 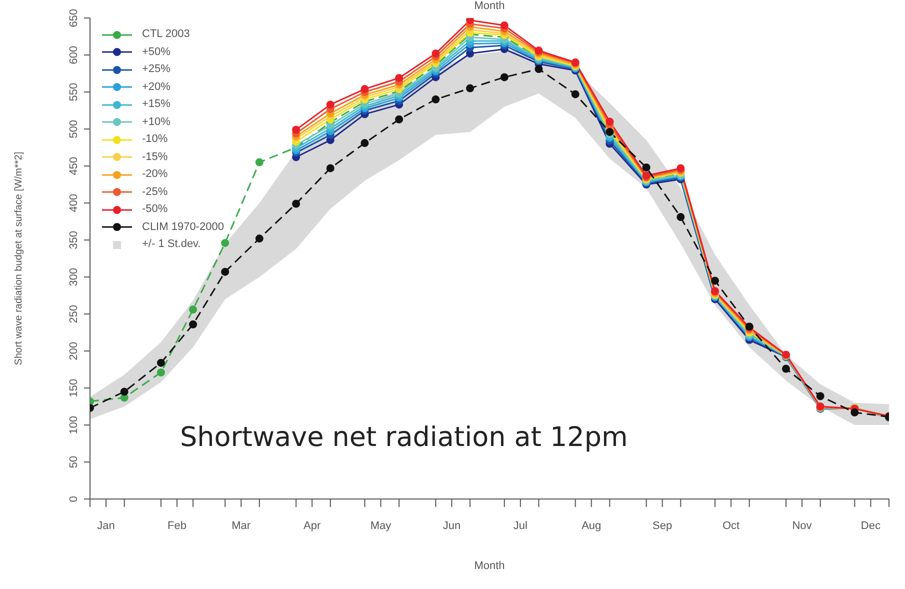 I want to click on annotation: +/- 1 St.dev., so click(x=171, y=244).